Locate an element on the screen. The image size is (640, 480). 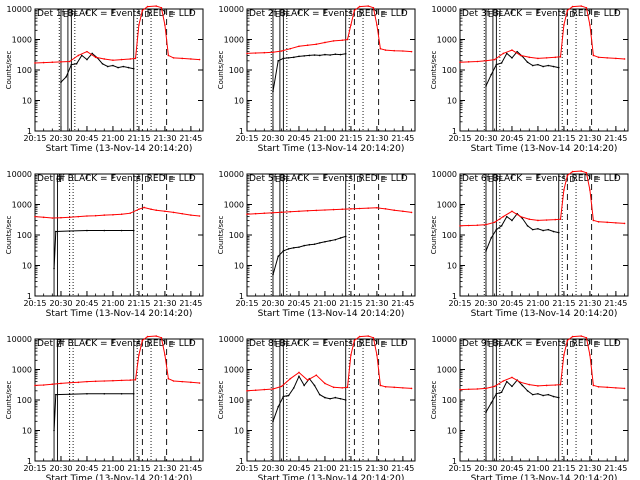
y-tick-label: 1 is located at coordinates (241, 131).